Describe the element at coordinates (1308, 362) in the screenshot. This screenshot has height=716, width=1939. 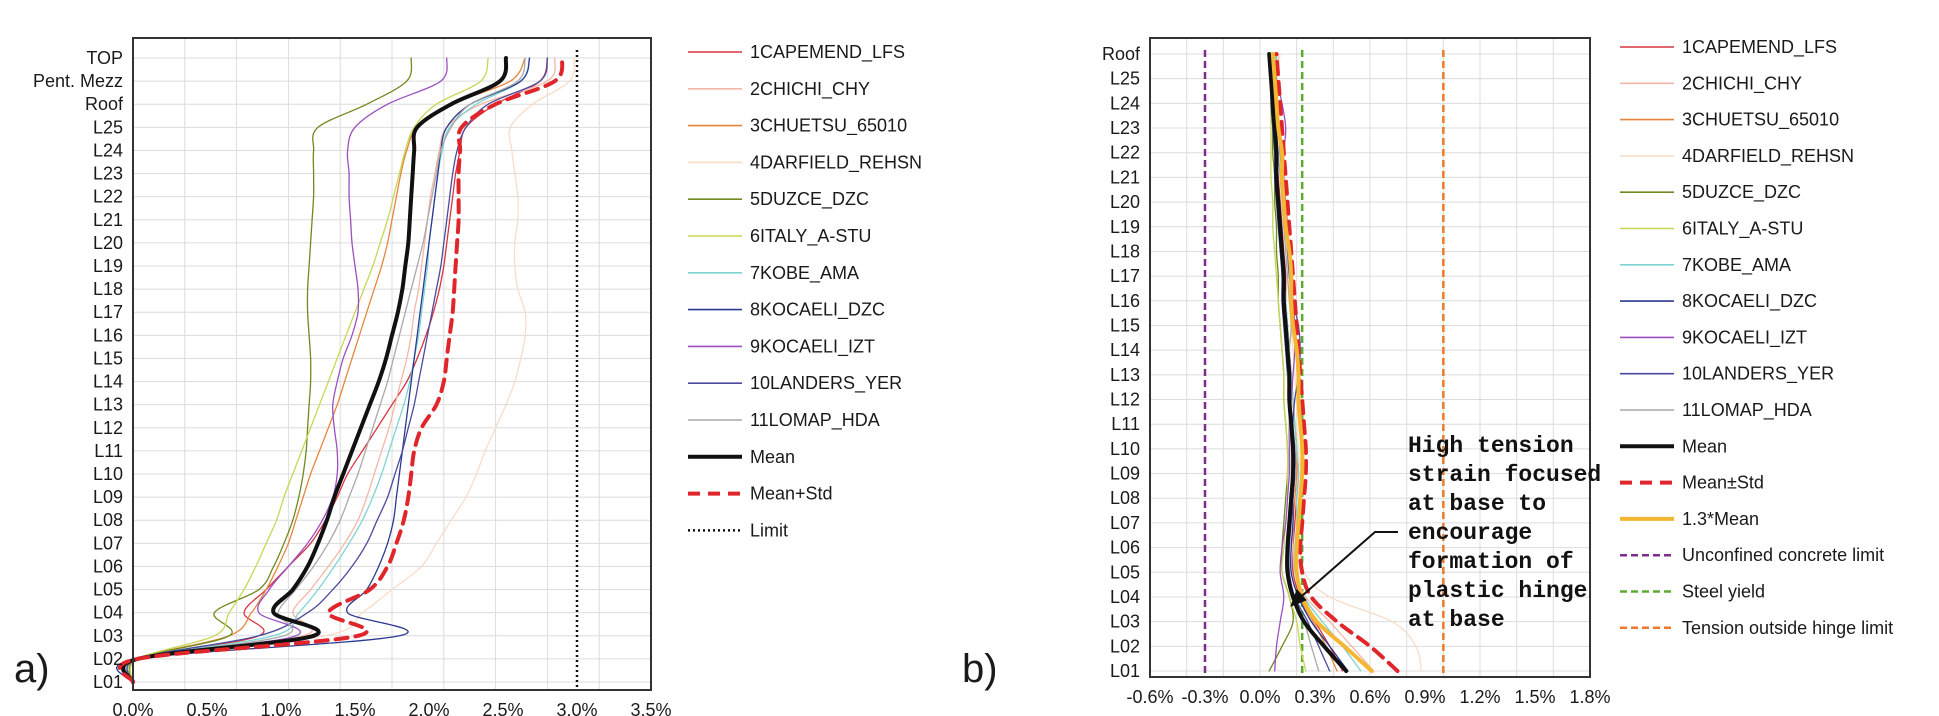
I see `series-line-mean` at that location.